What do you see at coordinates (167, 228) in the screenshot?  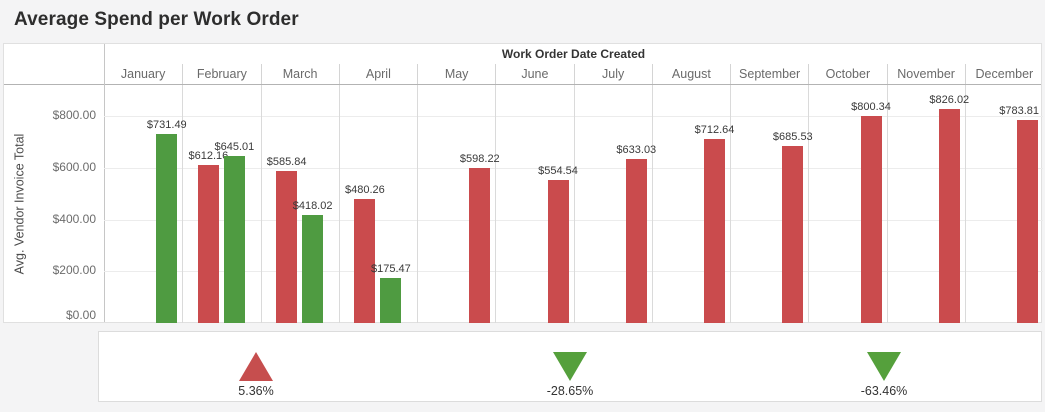 I see `bar-january-green` at bounding box center [167, 228].